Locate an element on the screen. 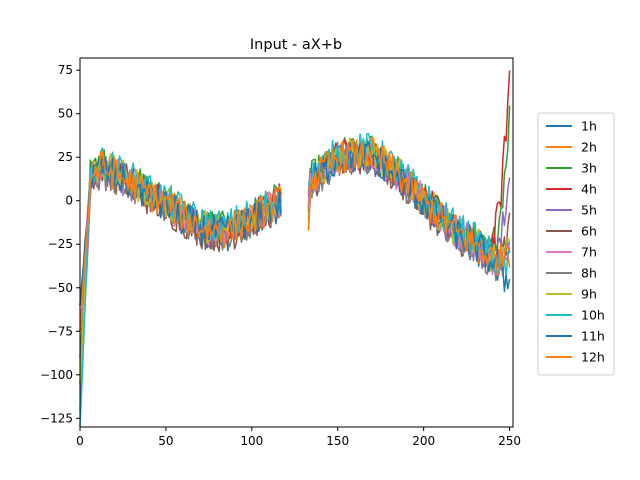 This screenshot has width=640, height=480. legend-label: 5h is located at coordinates (589, 210).